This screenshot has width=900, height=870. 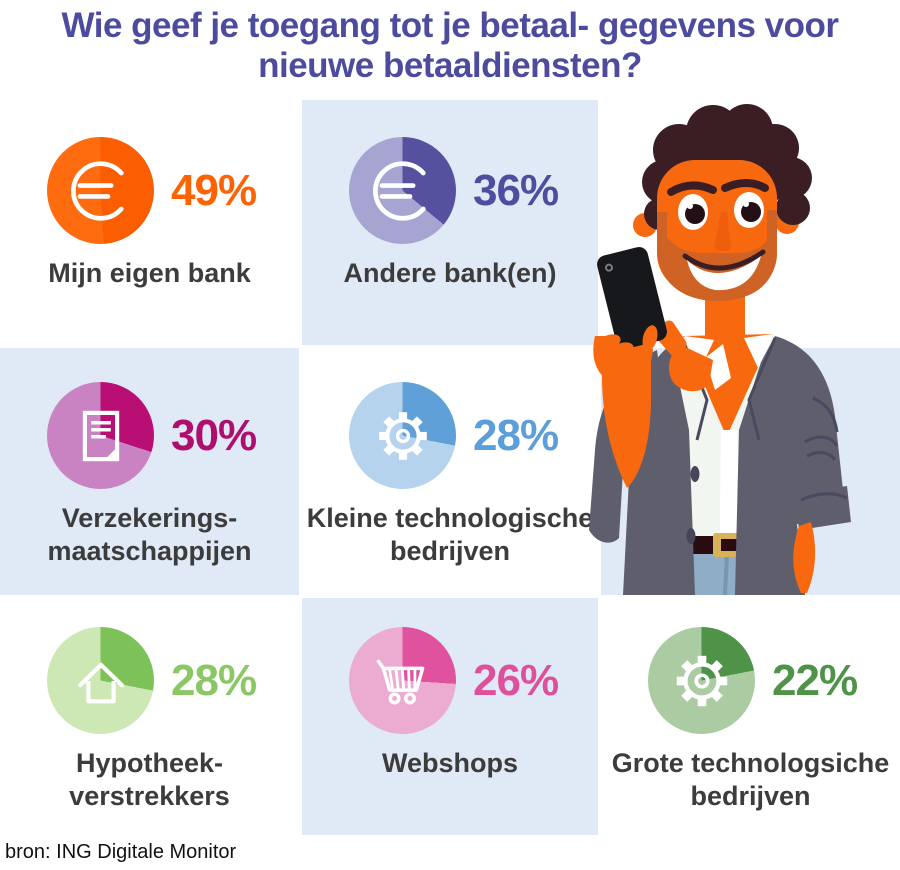 I want to click on source-credit: bron: ING Digitale Monitor, so click(x=121, y=852).